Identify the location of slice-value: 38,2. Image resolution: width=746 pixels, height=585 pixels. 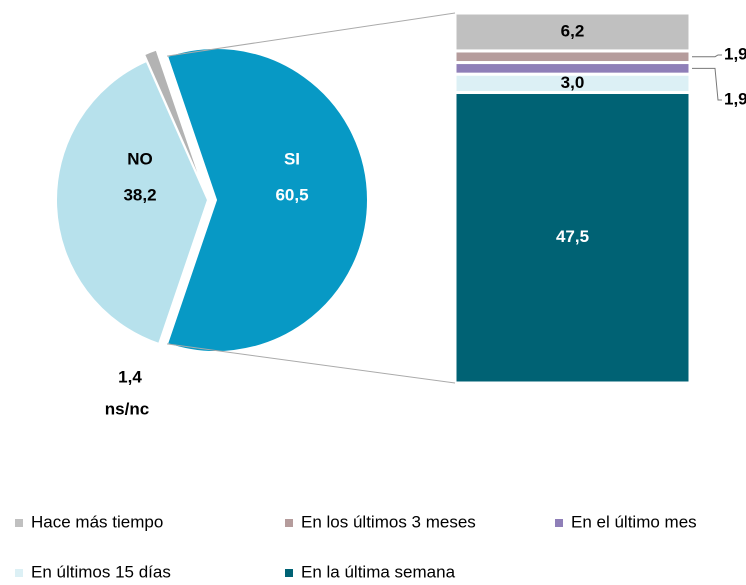
(139, 194).